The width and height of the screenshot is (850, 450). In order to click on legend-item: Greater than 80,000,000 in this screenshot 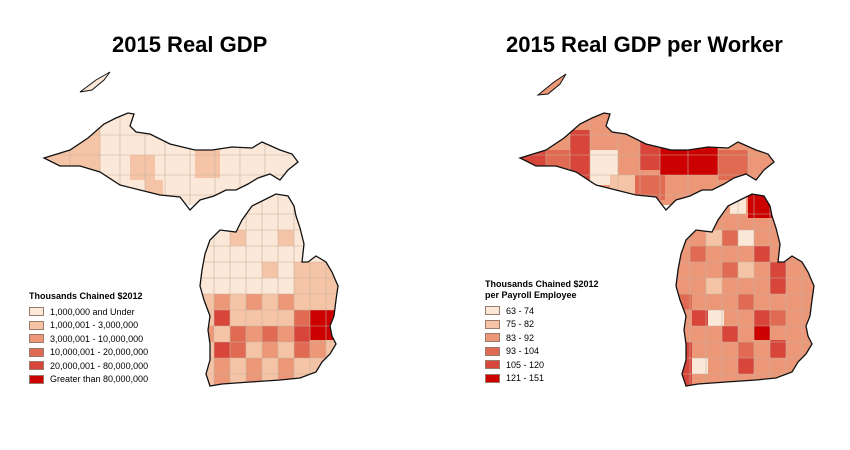, I will do `click(88, 380)`.